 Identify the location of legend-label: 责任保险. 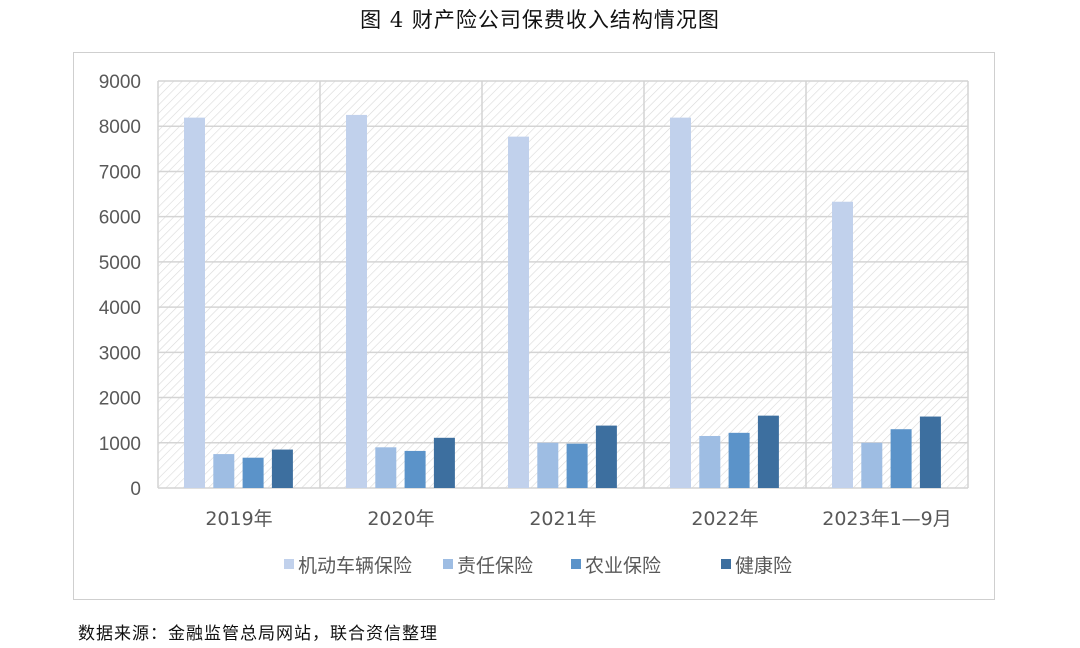
(495, 566).